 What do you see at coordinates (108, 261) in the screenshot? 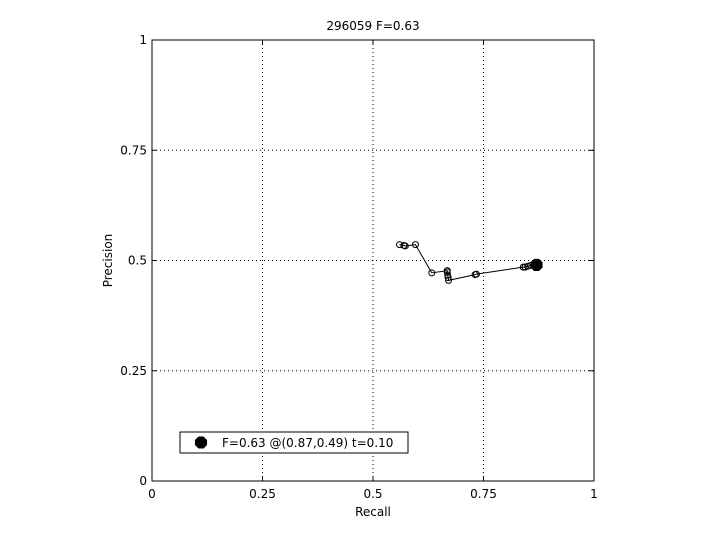
I see `y-axis-label: Precision` at bounding box center [108, 261].